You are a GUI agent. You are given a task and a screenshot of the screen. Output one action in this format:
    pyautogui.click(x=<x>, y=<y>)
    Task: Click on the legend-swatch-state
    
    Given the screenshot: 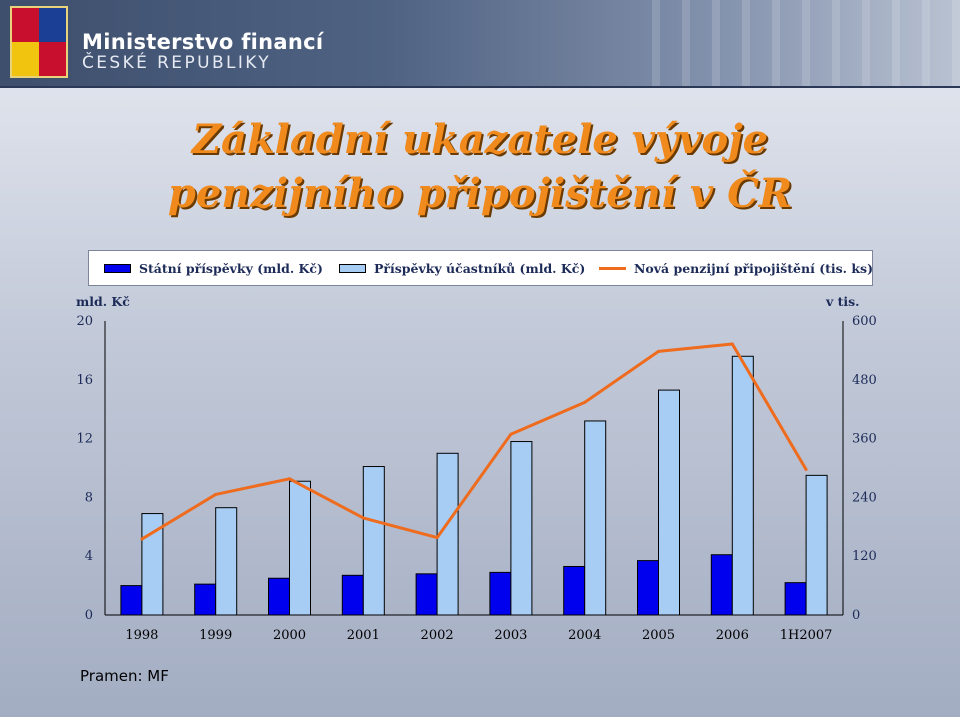 What is the action you would take?
    pyautogui.click(x=117, y=268)
    